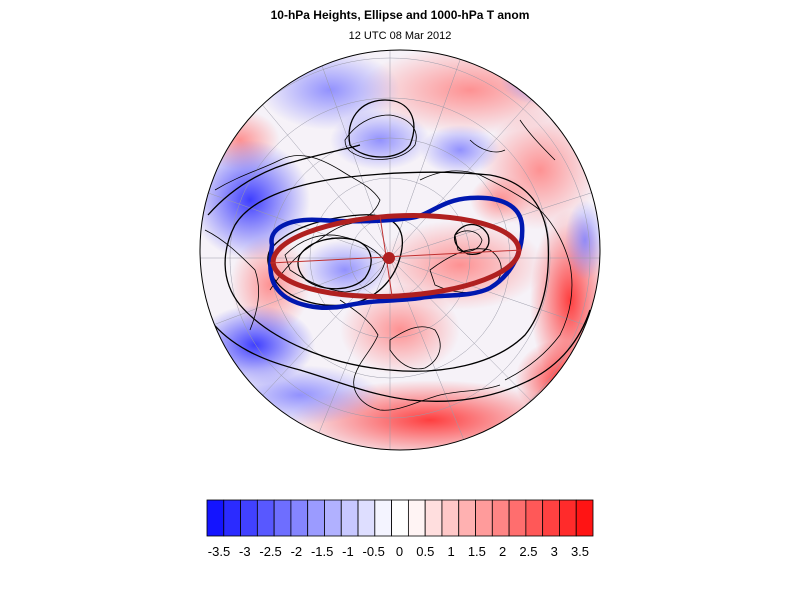 Image resolution: width=800 pixels, height=600 pixels. Describe the element at coordinates (297, 551) in the screenshot. I see `colorbar-tick-label: -2` at that location.